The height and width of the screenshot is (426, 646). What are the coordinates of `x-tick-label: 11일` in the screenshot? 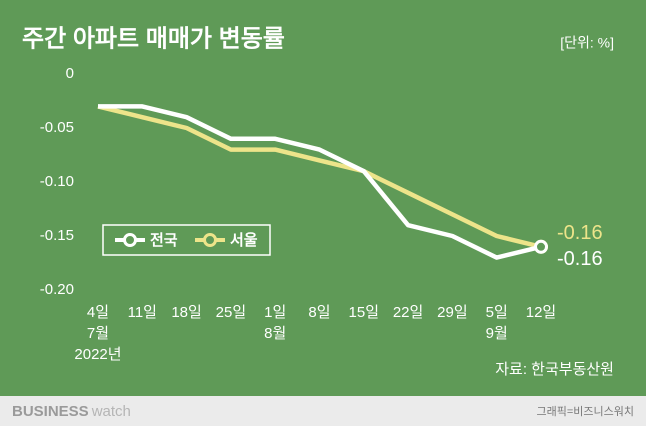 It's located at (142, 312).